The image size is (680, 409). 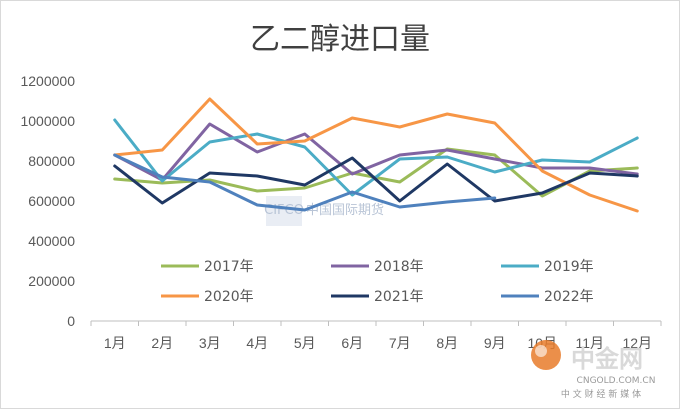 I want to click on cngold-logo: 中金网 CNGOLD.COM.CN 中 文 财 经 新 媒 体, so click(x=593, y=370).